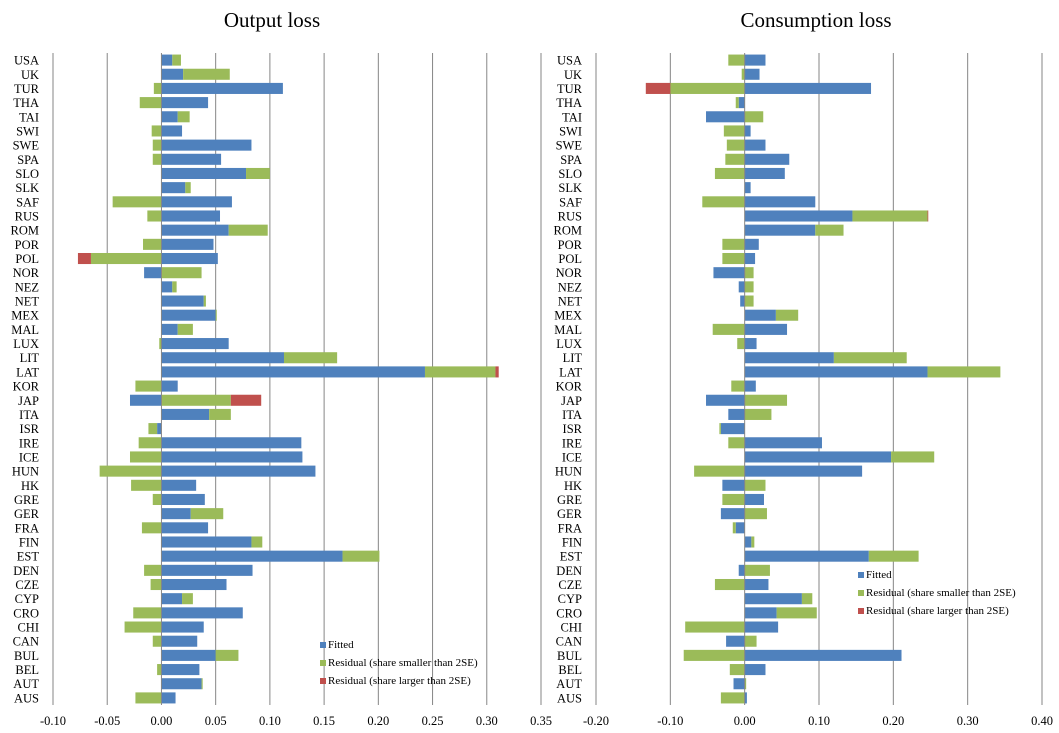 This screenshot has height=733, width=1059. Describe the element at coordinates (596, 721) in the screenshot. I see `x-tick-label: -0.20` at that location.